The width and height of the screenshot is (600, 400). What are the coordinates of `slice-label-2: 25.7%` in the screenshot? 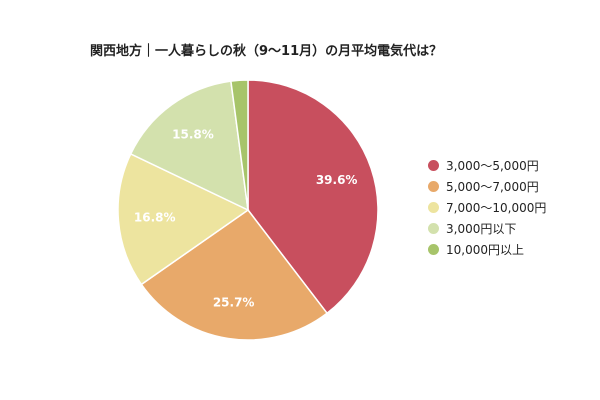 It's located at (234, 302).